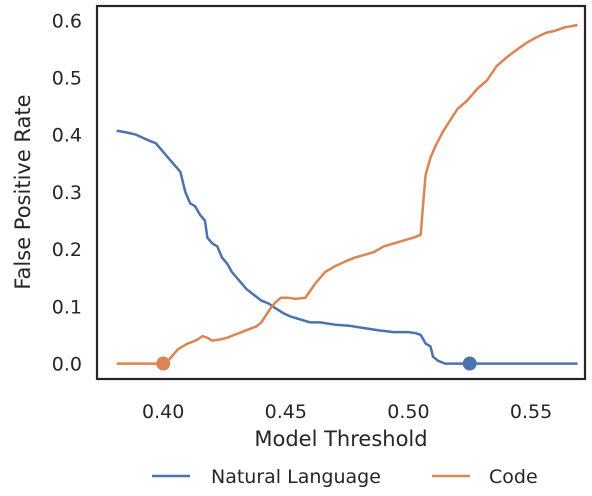 This screenshot has height=496, width=592. What do you see at coordinates (408, 412) in the screenshot?
I see `x-tick-label: 0.50` at bounding box center [408, 412].